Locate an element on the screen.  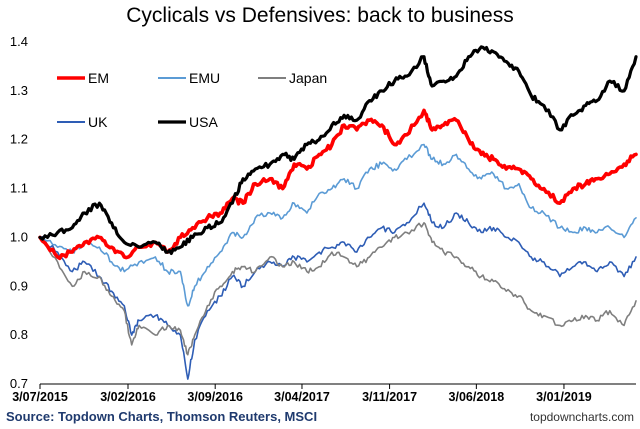
legend-label-japan: Japan is located at coordinates (308, 78).